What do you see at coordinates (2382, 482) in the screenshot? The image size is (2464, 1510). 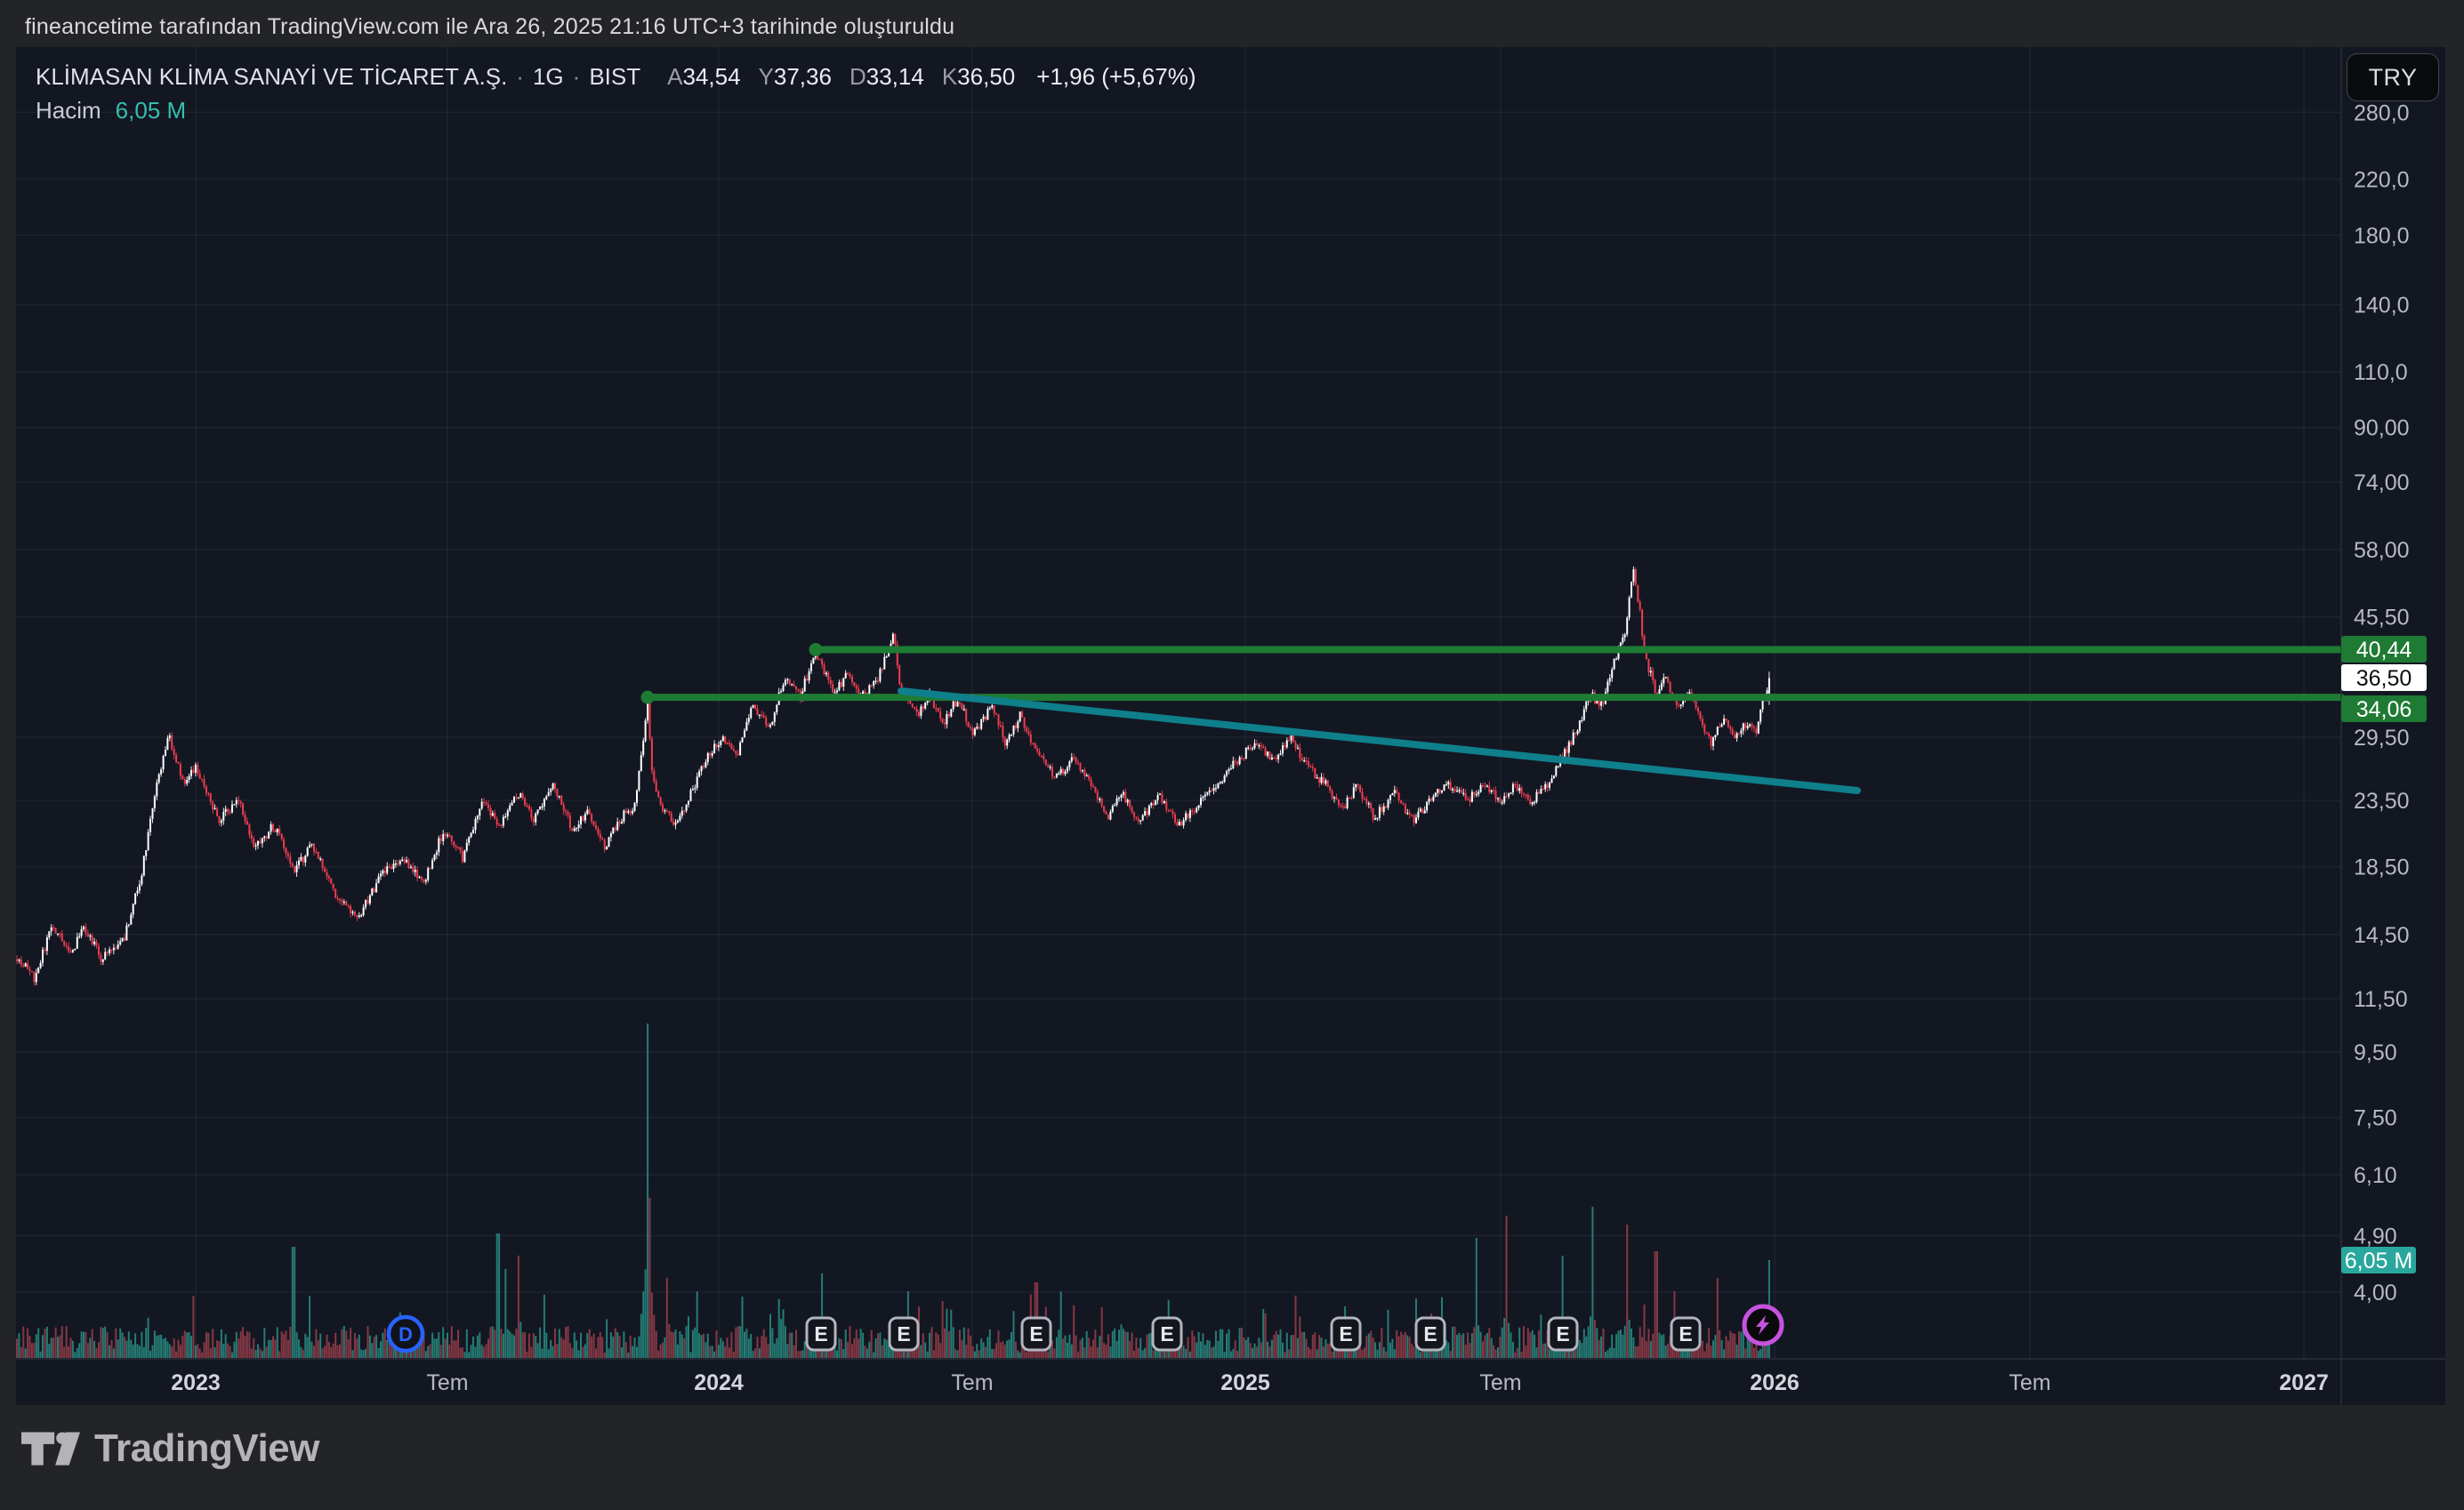 I see `price-tick-label: 74,00` at bounding box center [2382, 482].